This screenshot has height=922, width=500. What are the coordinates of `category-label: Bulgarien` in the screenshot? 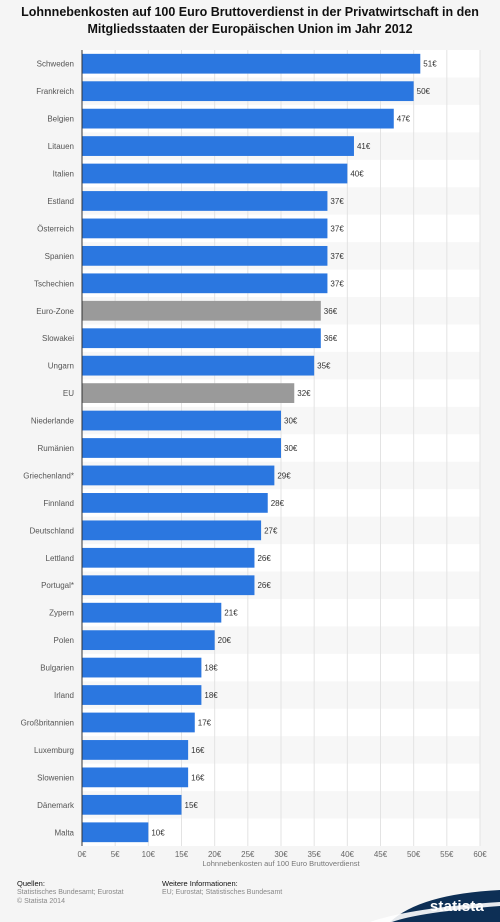 It's located at (57, 668).